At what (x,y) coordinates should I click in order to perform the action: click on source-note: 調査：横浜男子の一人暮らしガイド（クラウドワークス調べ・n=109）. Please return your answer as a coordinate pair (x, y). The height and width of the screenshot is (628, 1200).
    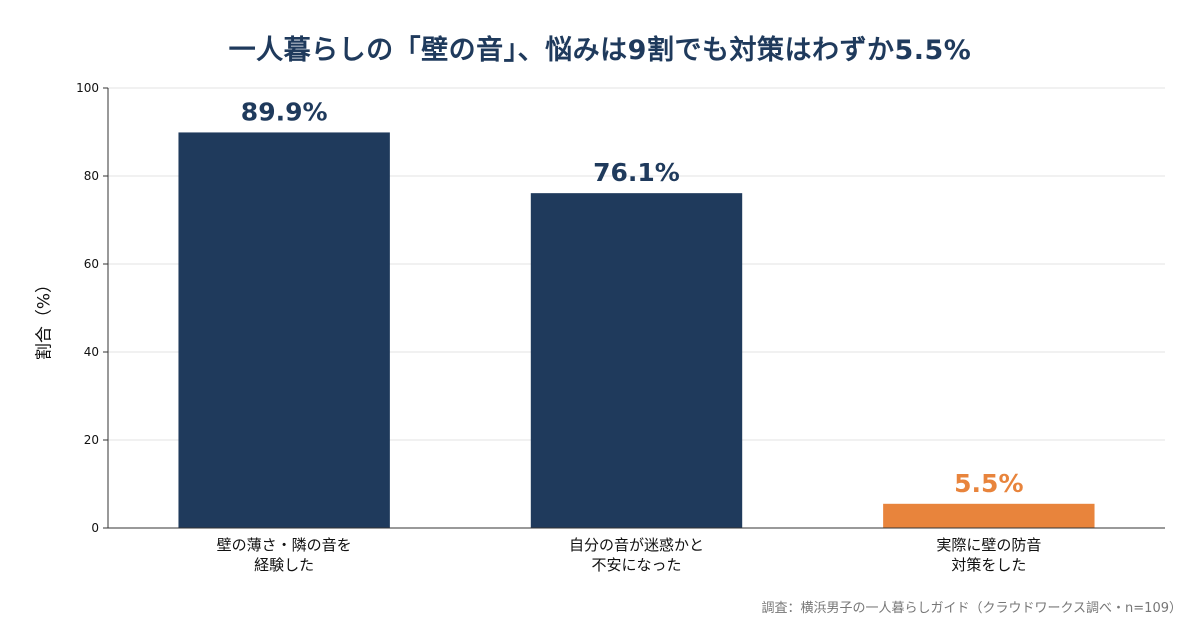
    Looking at the image, I should click on (971, 608).